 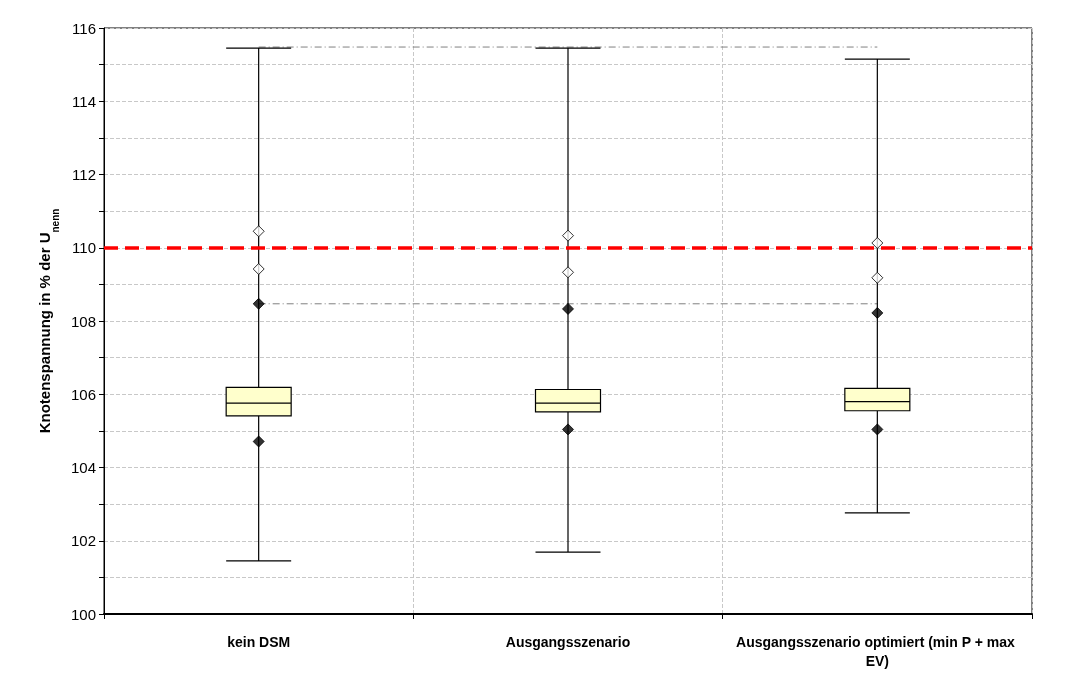 What do you see at coordinates (877, 651) in the screenshot?
I see `x-tick-label: Ausgangsszenario optimiert (min P + max EV)` at bounding box center [877, 651].